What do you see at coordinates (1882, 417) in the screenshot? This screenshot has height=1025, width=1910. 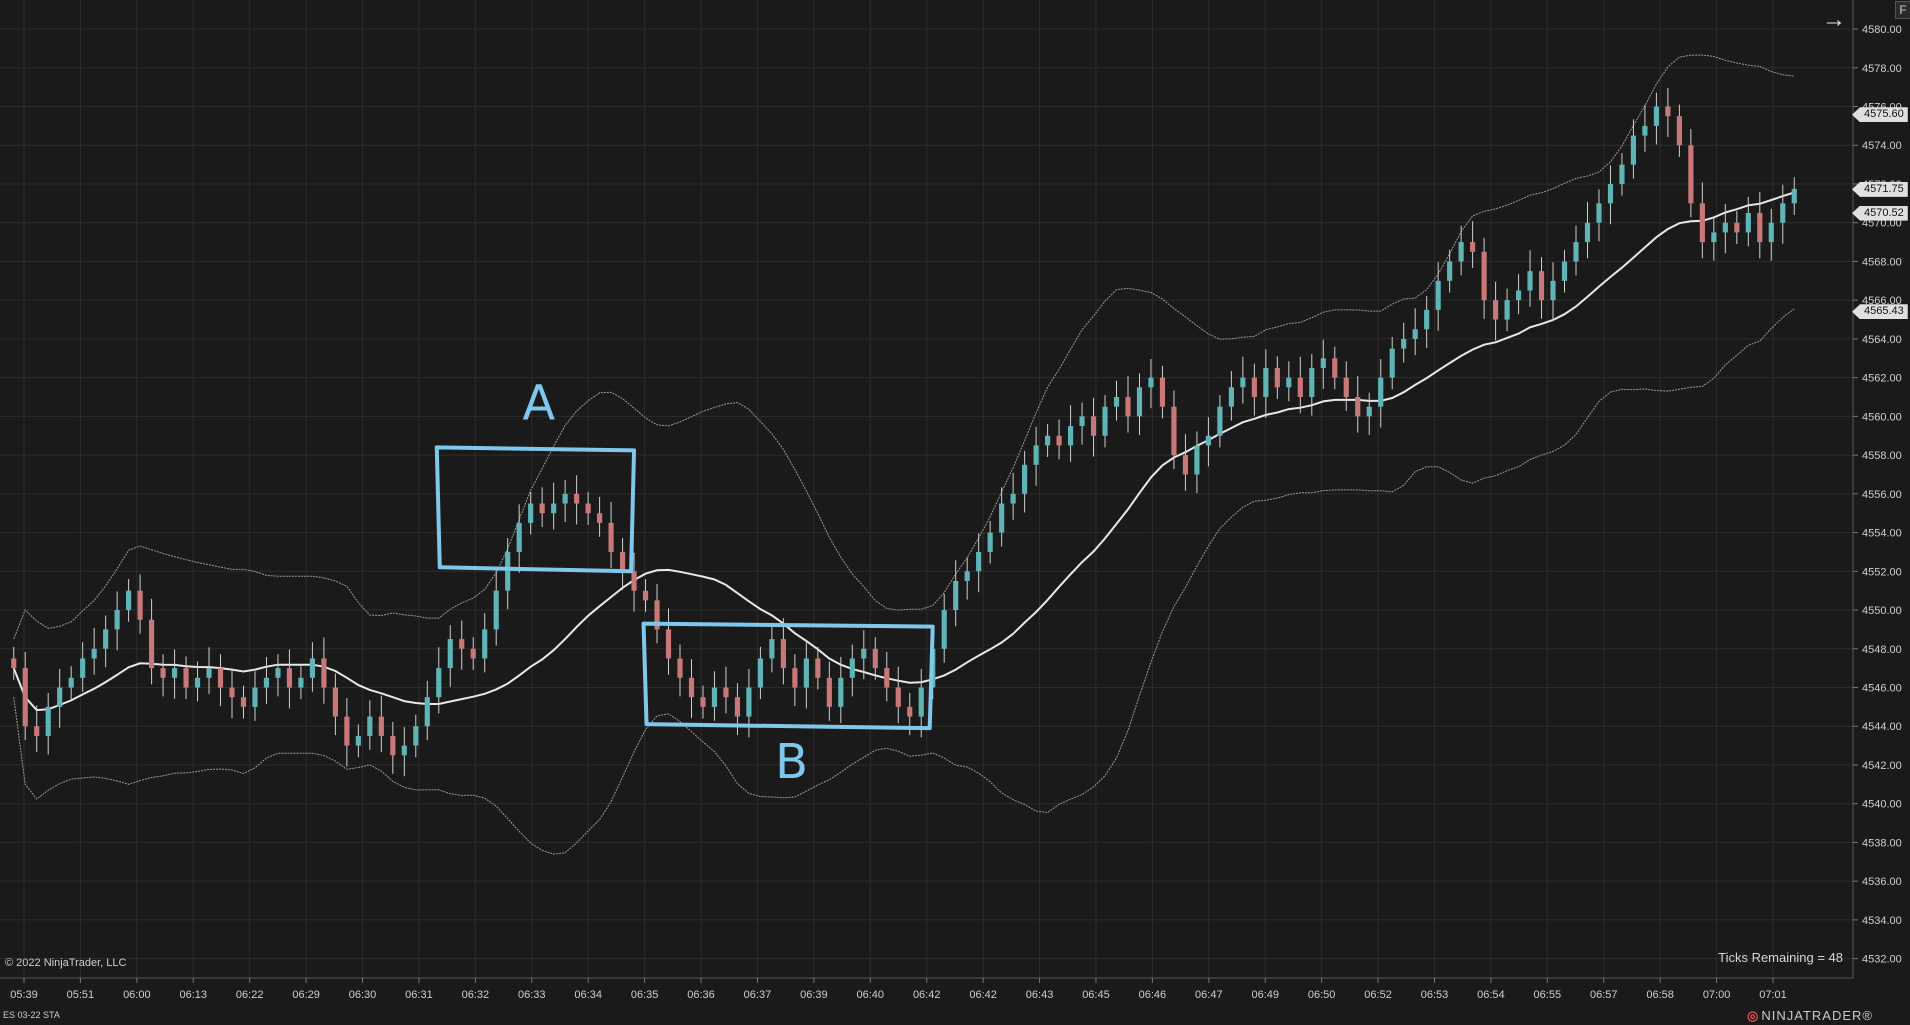 I see `price-tick-label: 4560.00` at bounding box center [1882, 417].